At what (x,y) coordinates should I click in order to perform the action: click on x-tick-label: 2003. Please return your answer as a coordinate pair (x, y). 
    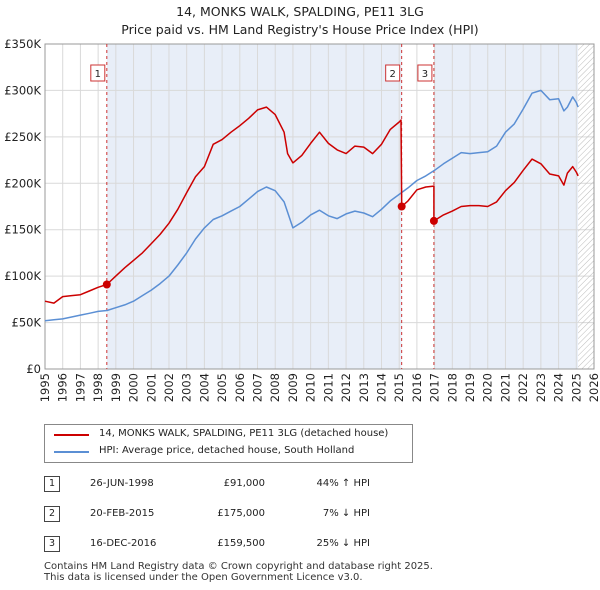
    Looking at the image, I should click on (187, 387).